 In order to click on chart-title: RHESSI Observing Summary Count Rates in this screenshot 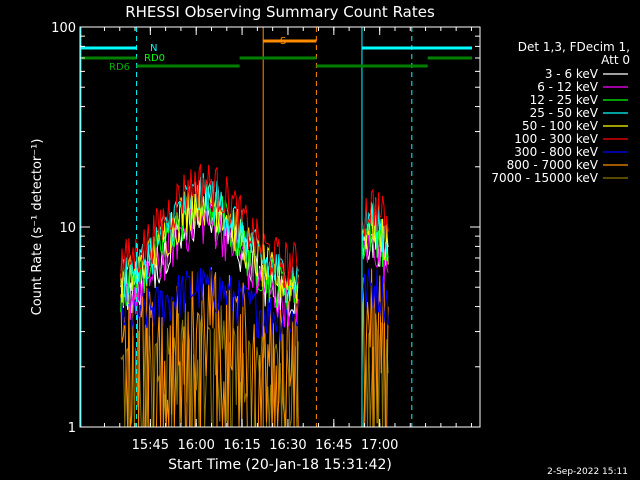, I will do `click(280, 12)`.